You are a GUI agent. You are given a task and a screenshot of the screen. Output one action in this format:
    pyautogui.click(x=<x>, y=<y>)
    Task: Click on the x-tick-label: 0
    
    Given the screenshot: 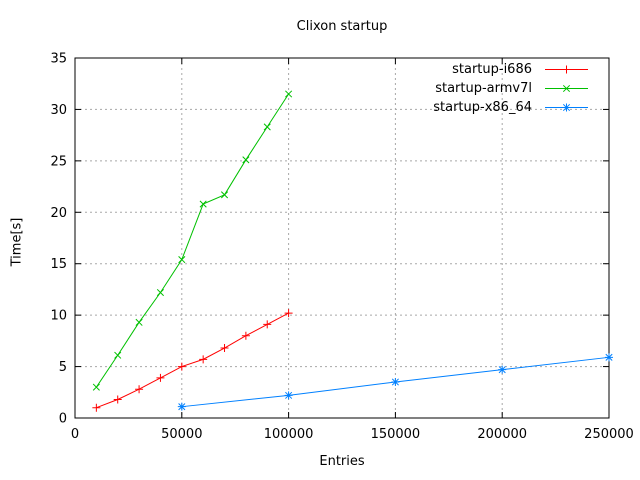 What is the action you would take?
    pyautogui.click(x=75, y=434)
    